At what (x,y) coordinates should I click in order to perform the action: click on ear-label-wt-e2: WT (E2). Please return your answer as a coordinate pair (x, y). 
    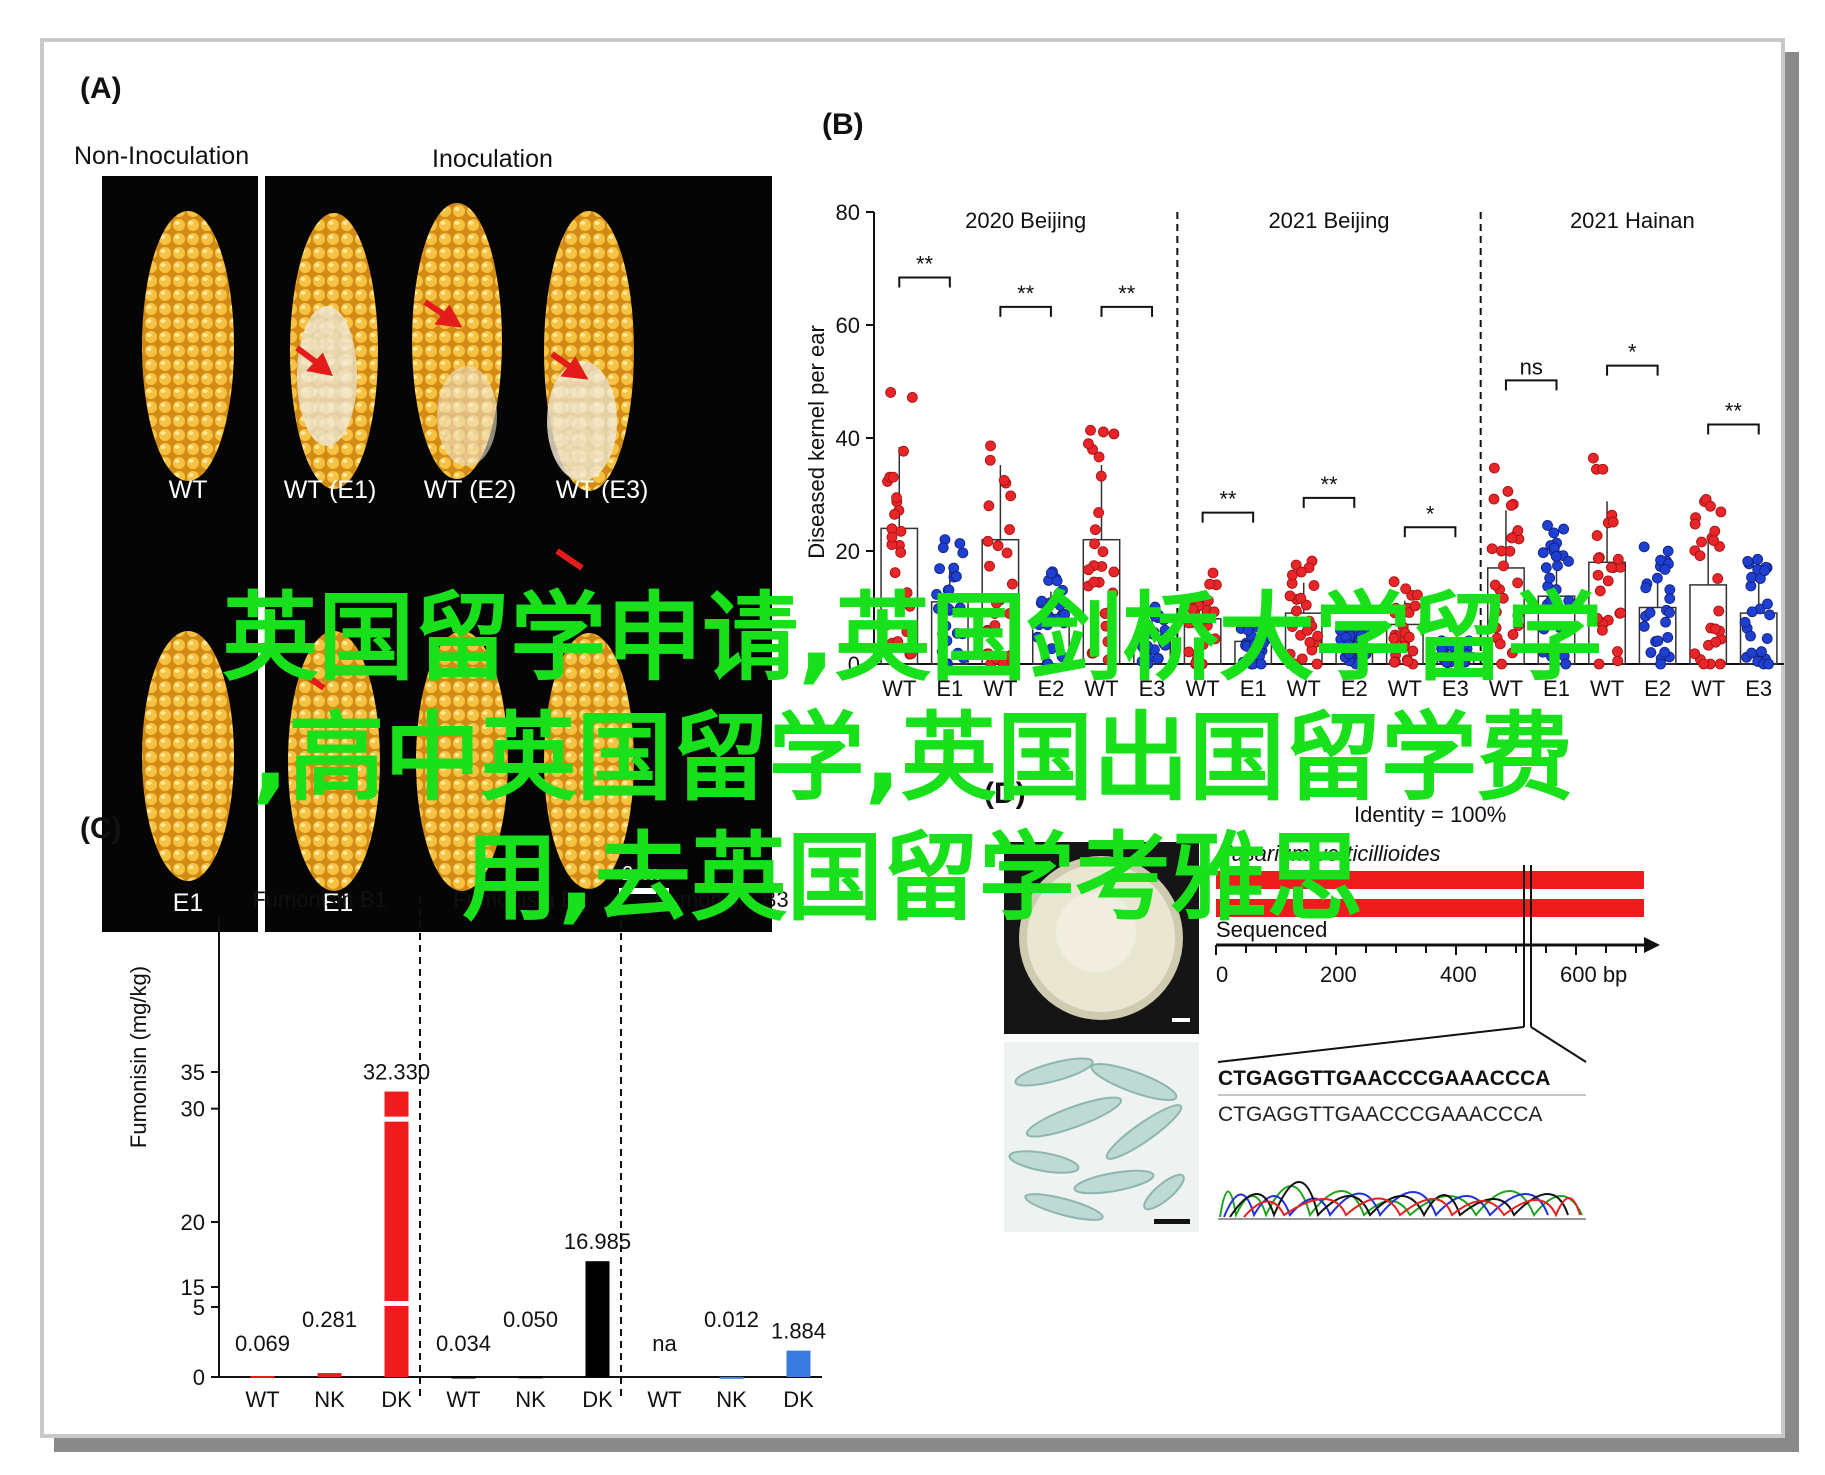
    Looking at the image, I should click on (470, 490).